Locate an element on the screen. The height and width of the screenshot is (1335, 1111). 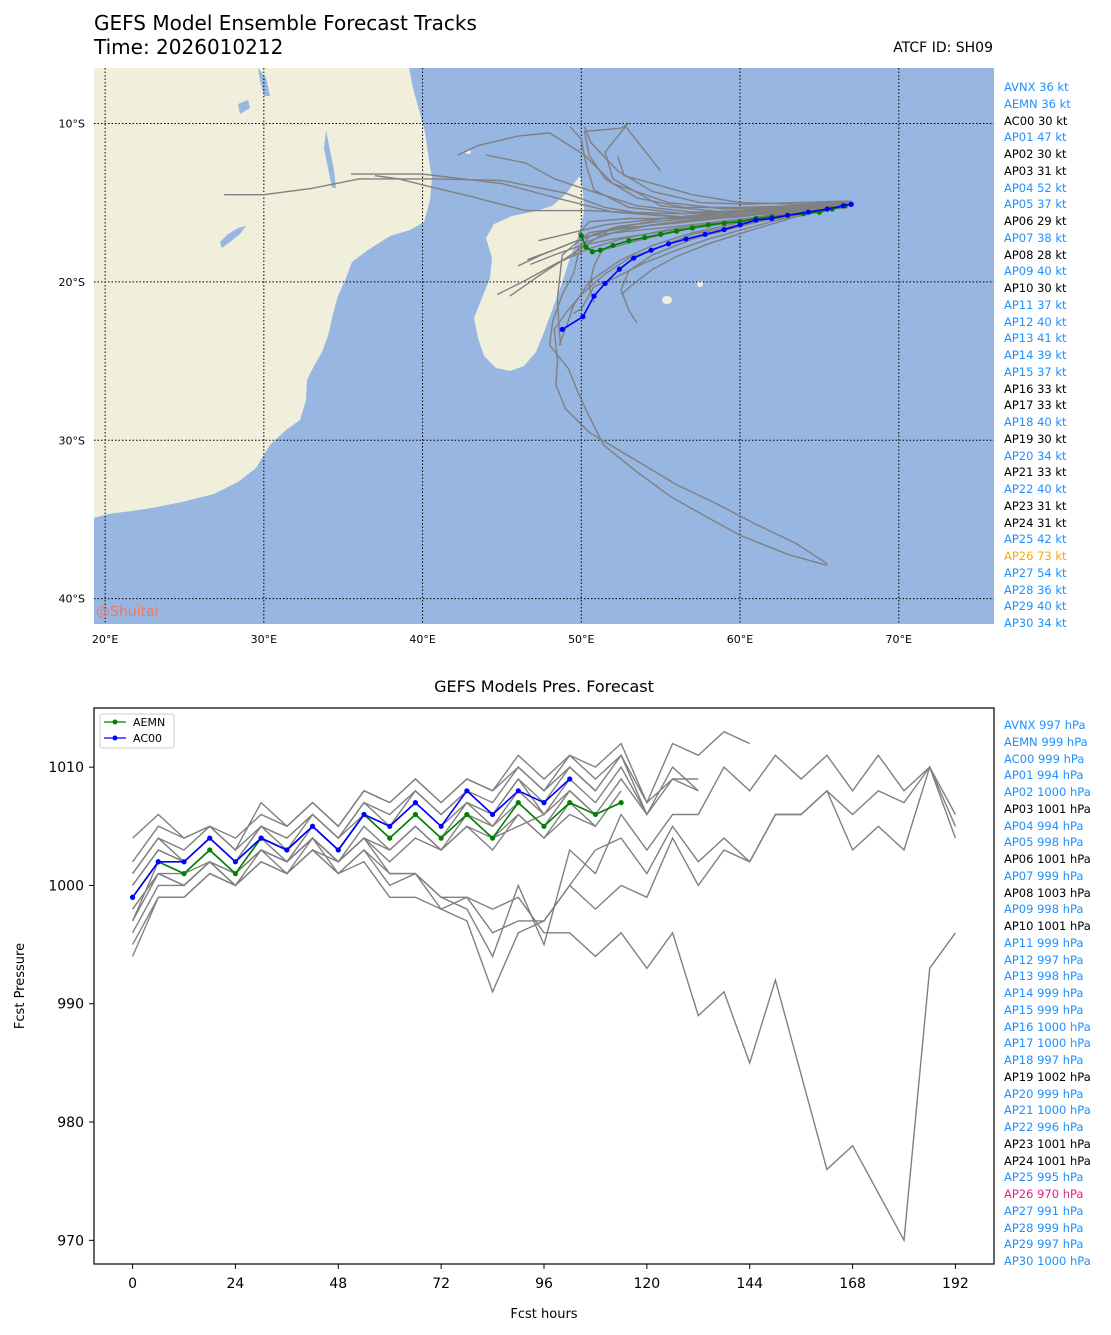
list-item: AP27 991 hPa is located at coordinates (1044, 1210).